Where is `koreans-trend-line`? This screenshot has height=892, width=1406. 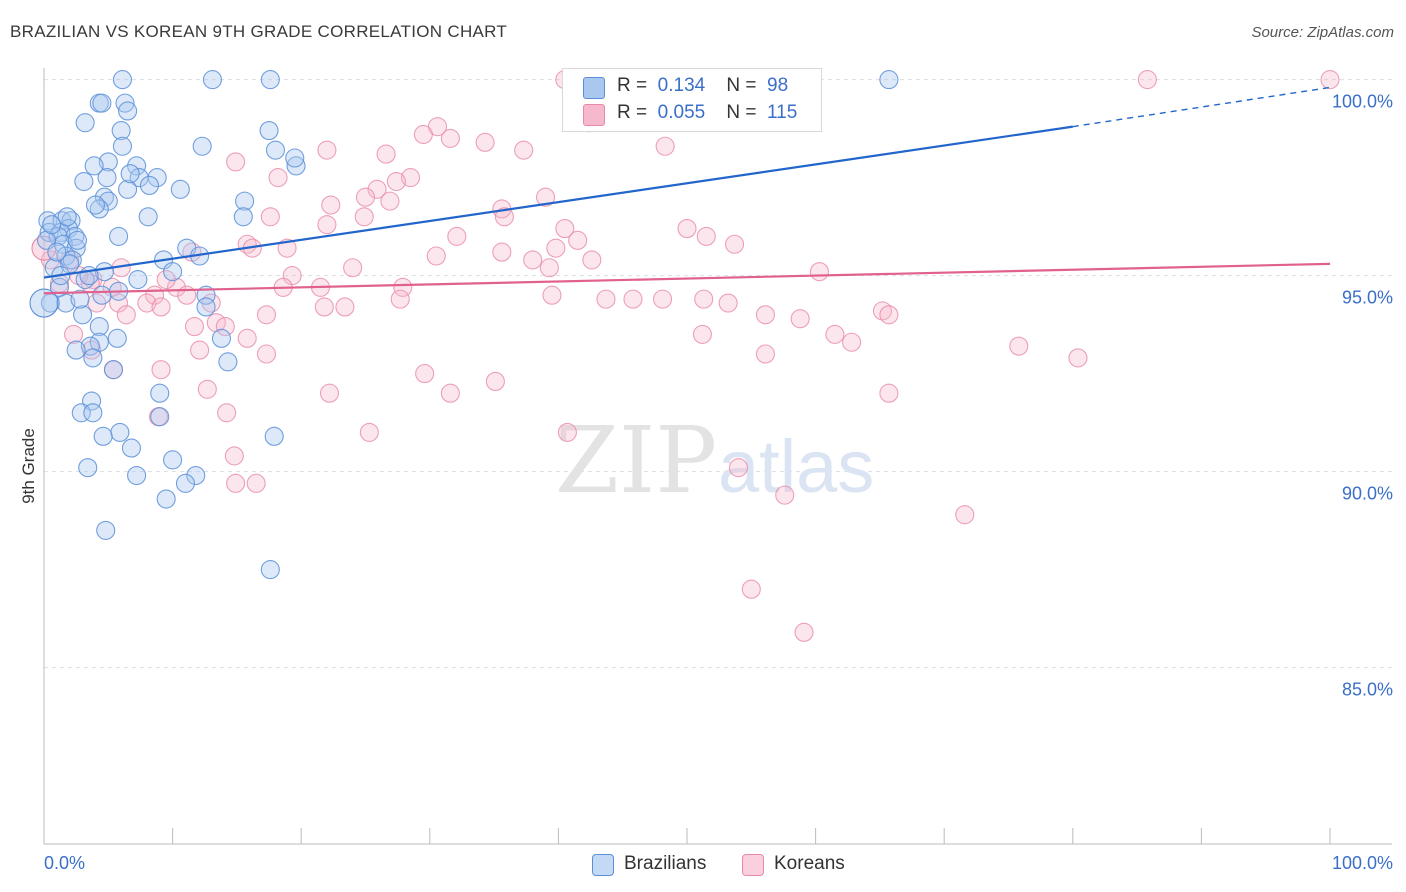
koreans-trend-line is located at coordinates (687, 278).